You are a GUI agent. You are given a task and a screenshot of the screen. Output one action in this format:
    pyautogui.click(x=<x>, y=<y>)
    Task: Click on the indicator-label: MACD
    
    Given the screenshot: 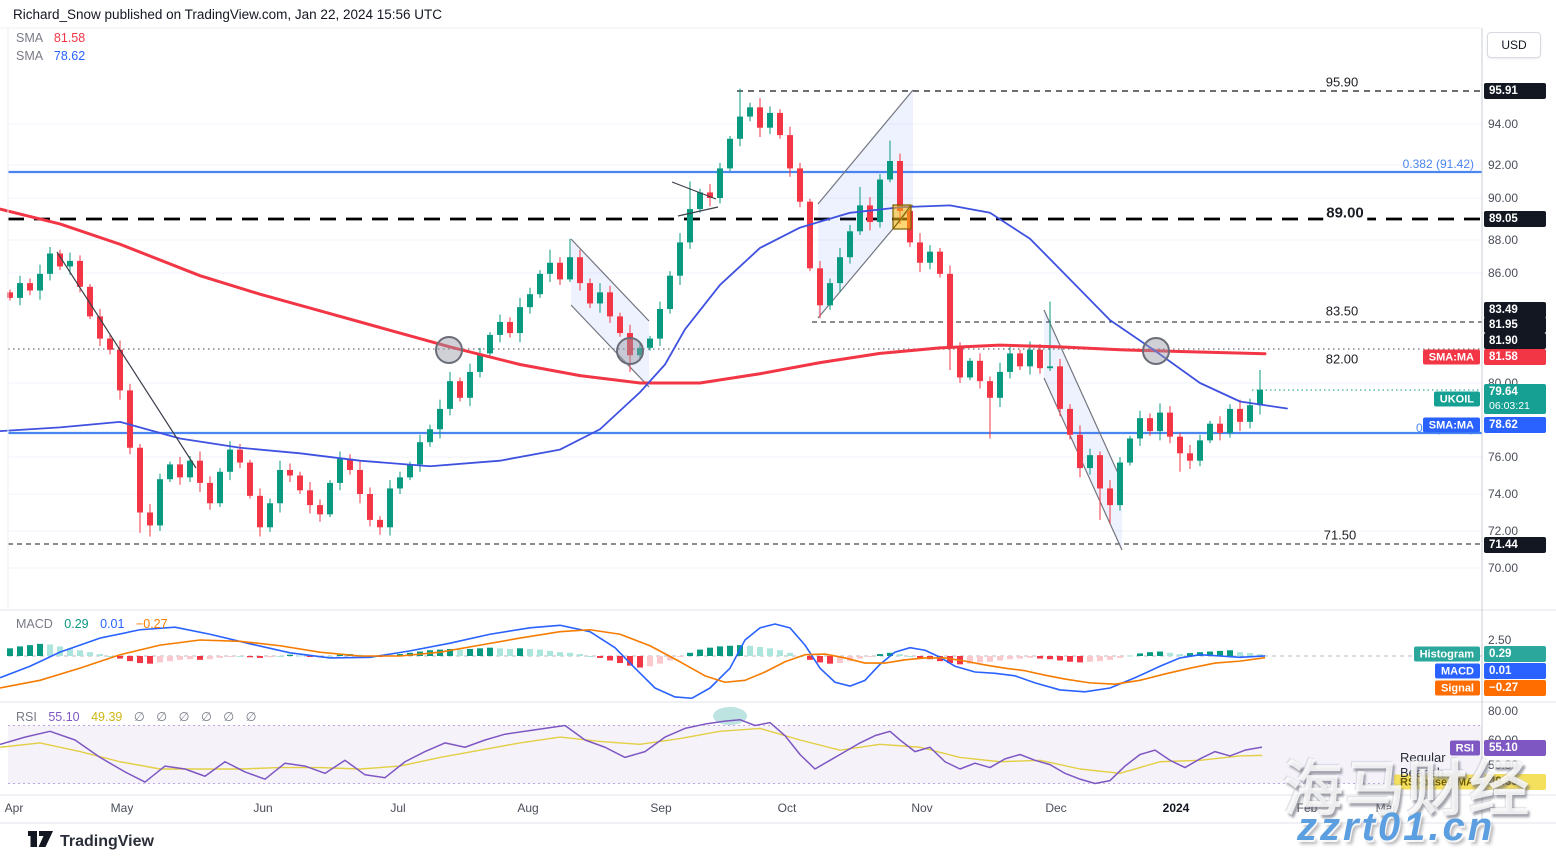 What is the action you would take?
    pyautogui.click(x=34, y=624)
    